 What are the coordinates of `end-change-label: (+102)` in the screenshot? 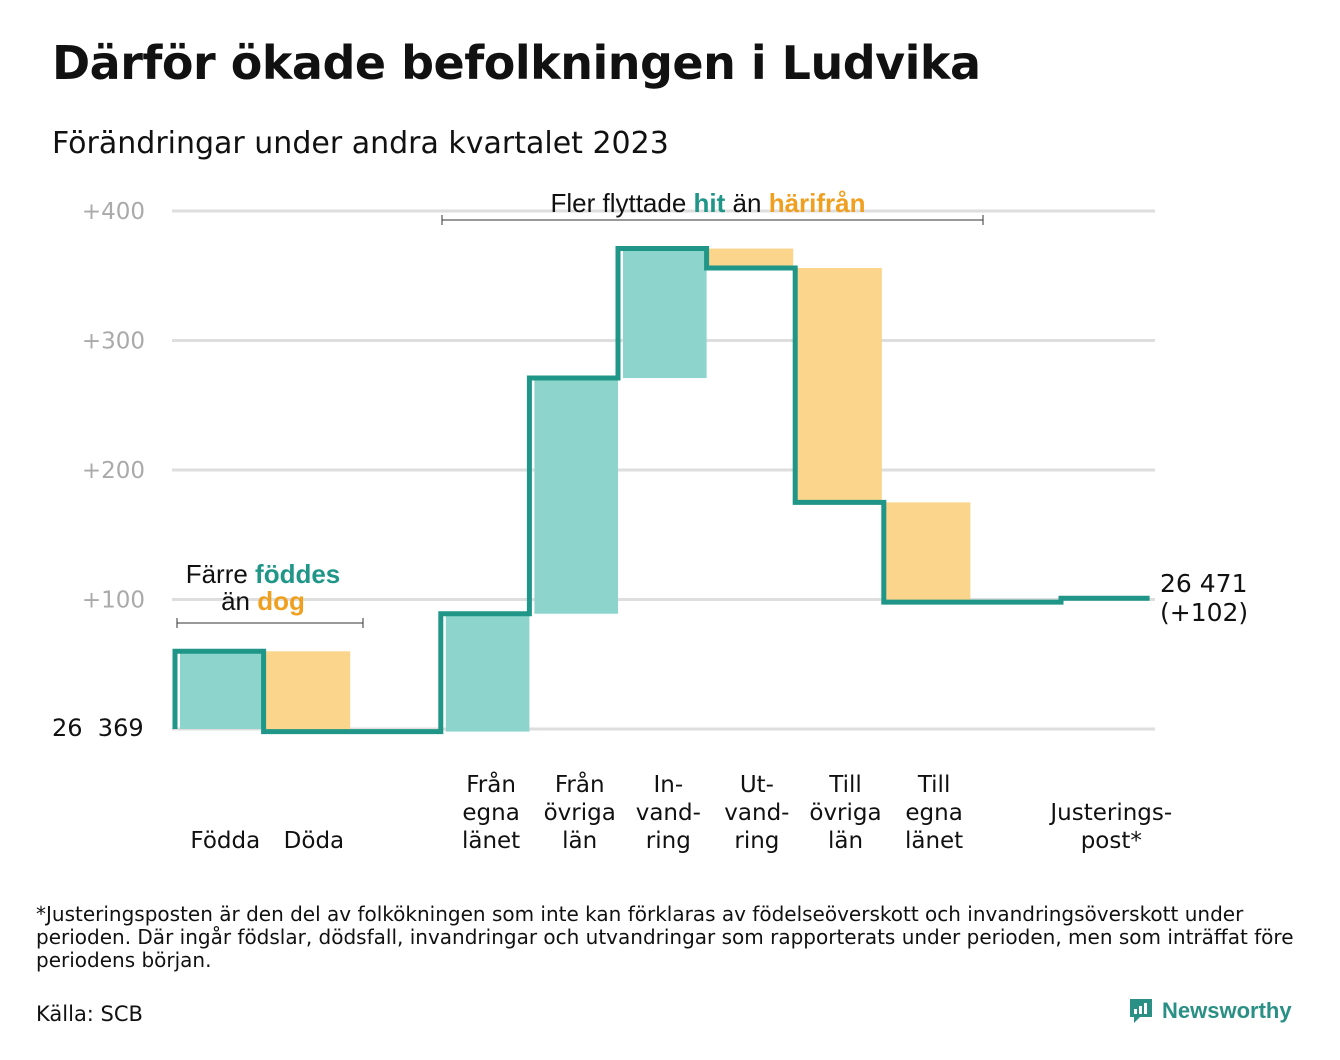 It's located at (1204, 612).